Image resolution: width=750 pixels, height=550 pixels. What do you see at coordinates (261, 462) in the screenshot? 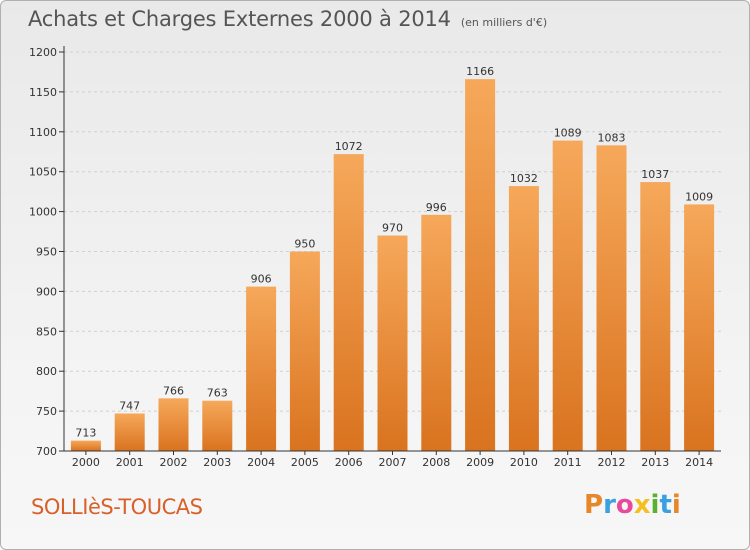
I see `x-tick-label: 2004` at bounding box center [261, 462].